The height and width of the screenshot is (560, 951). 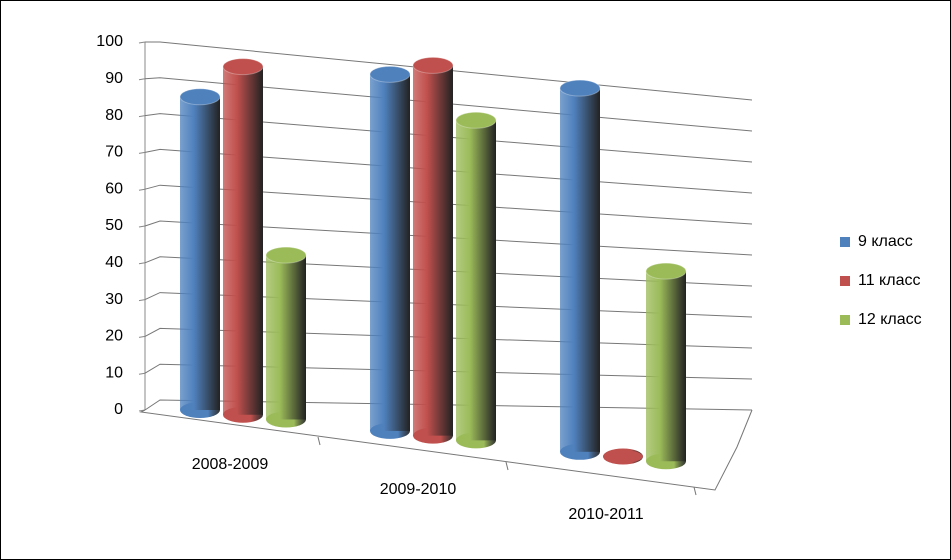 I want to click on y-tick-label: 70, so click(x=114, y=152).